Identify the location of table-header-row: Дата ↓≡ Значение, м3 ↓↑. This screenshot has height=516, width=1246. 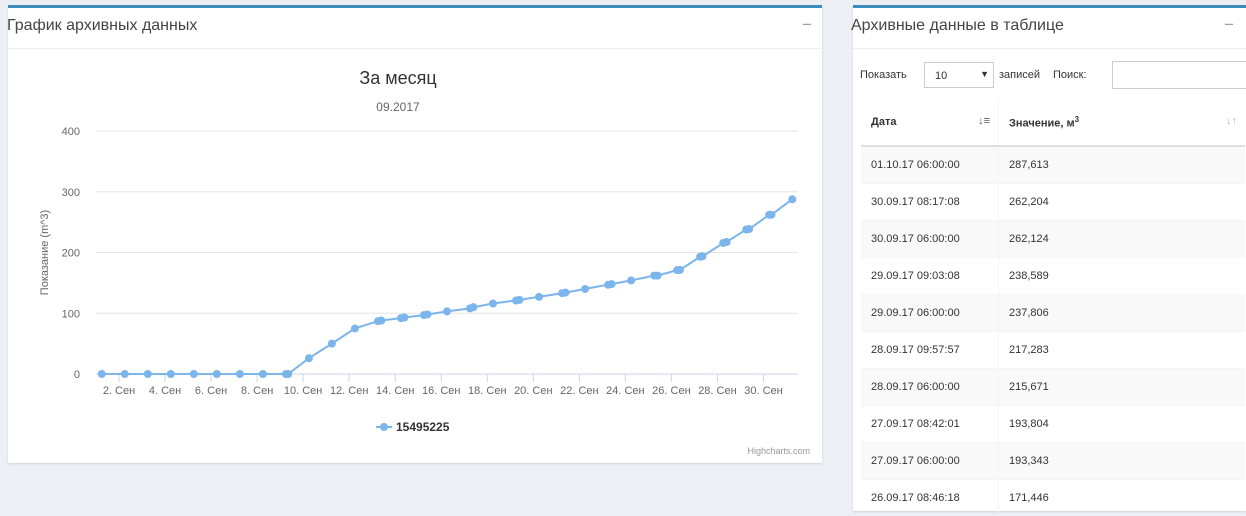
(1053, 122).